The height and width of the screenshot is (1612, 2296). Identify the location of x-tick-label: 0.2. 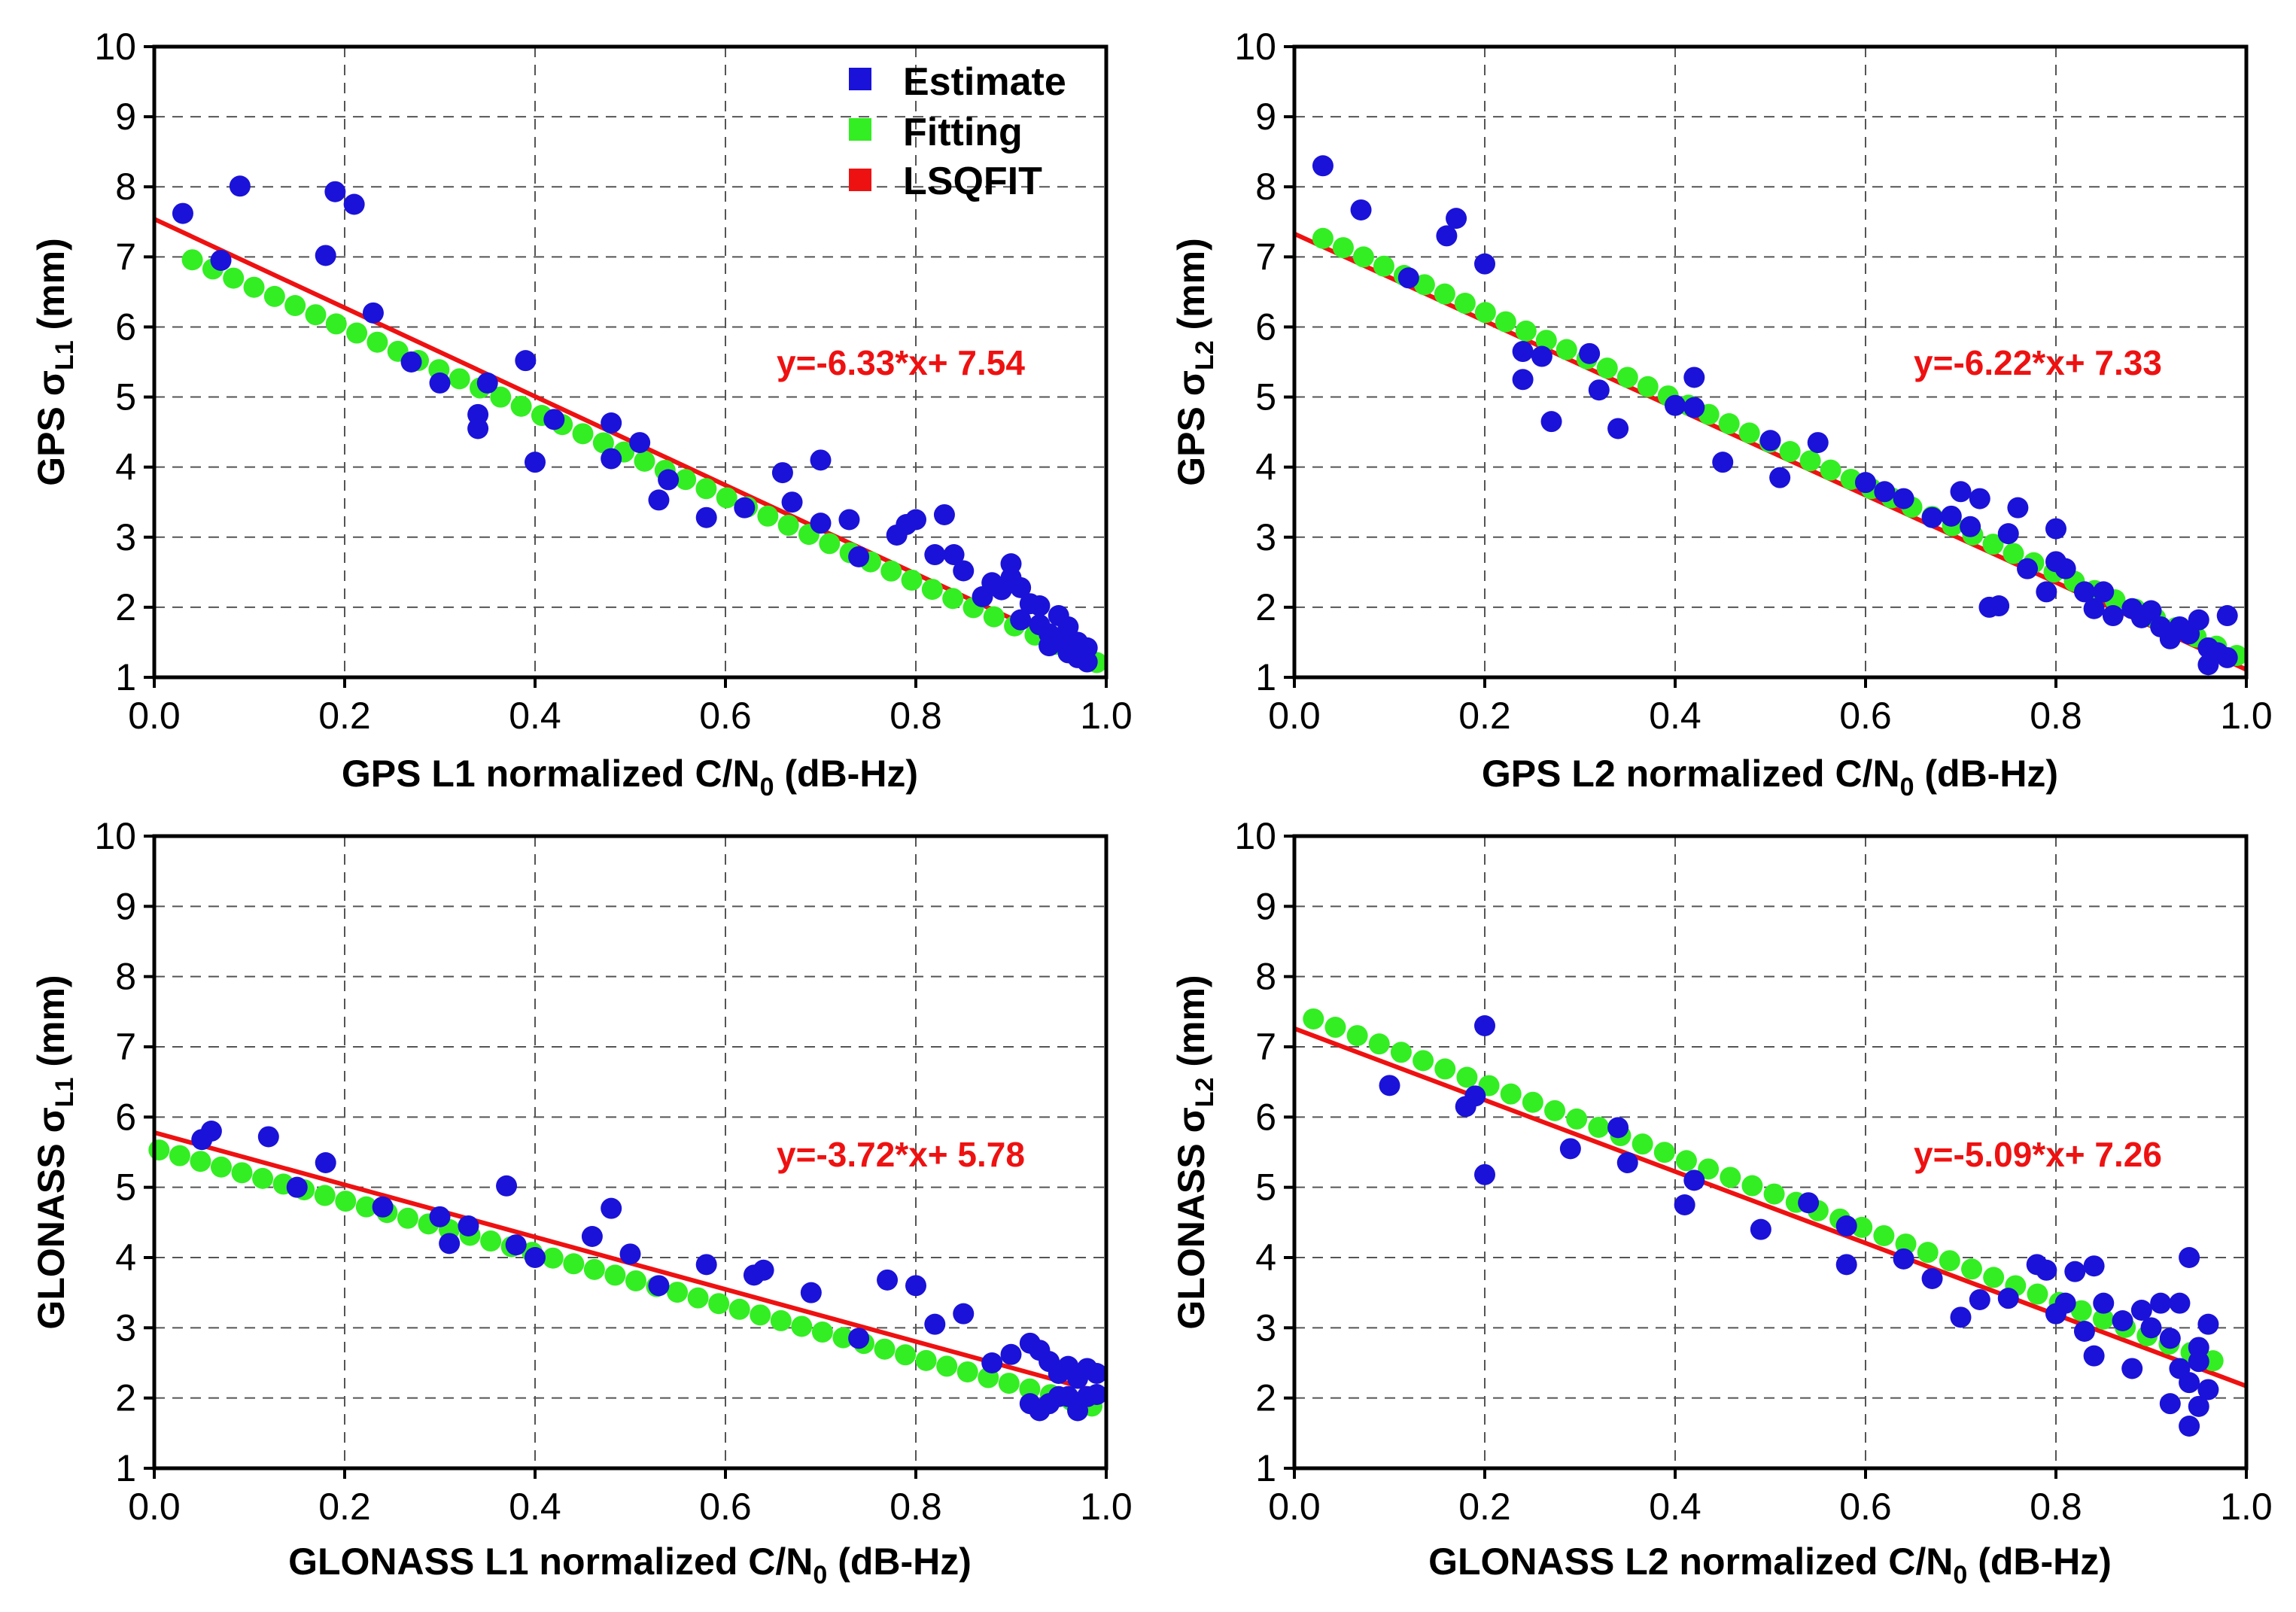
(344, 716).